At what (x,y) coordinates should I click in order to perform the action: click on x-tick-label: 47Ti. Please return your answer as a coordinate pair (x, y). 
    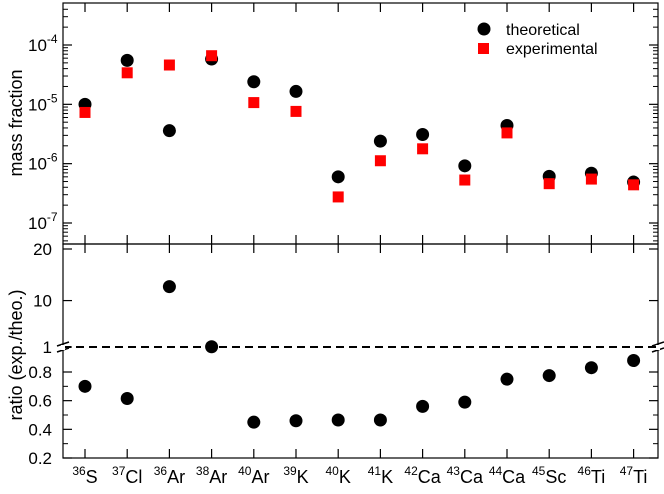
    Looking at the image, I should click on (634, 475).